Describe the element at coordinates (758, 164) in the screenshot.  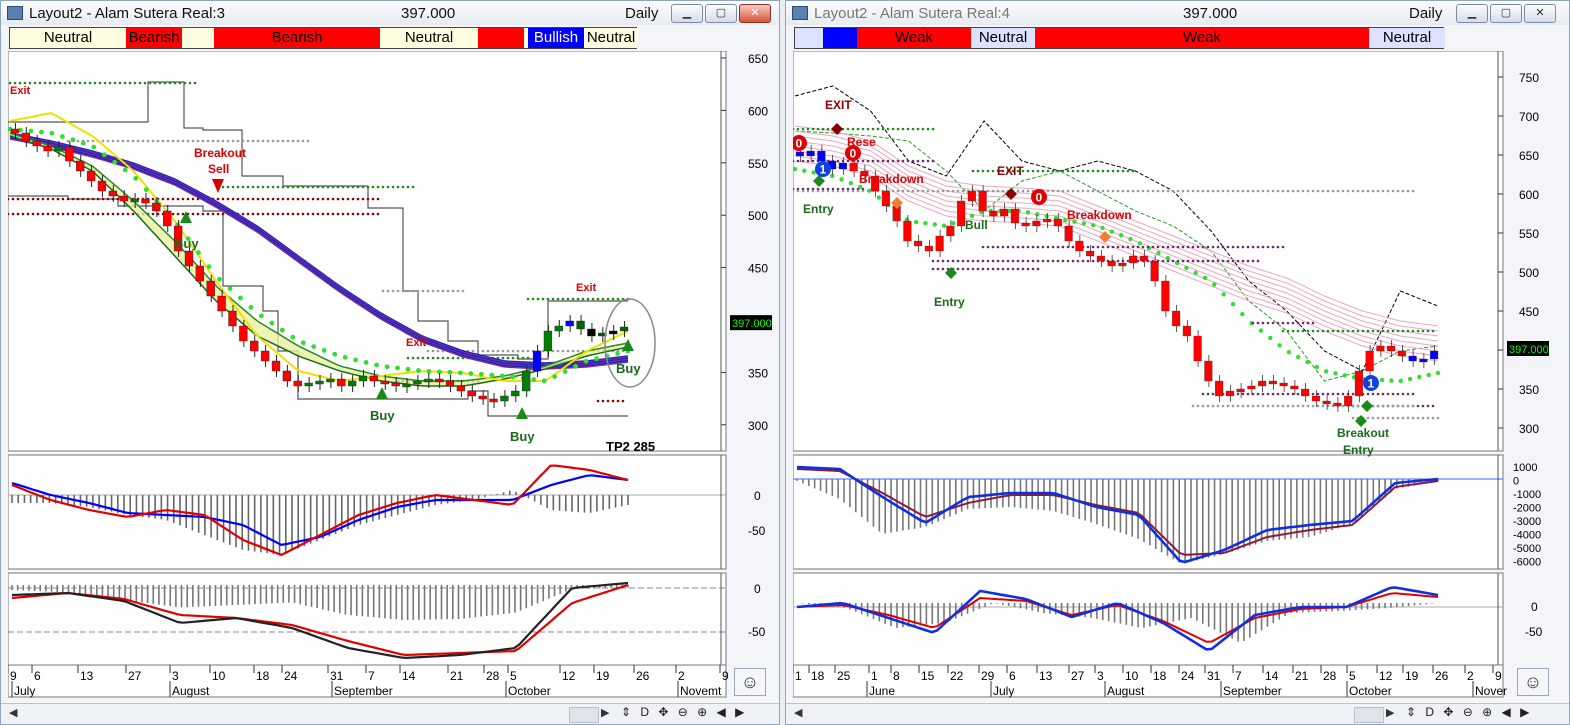
I see `price-tick-label: 550` at that location.